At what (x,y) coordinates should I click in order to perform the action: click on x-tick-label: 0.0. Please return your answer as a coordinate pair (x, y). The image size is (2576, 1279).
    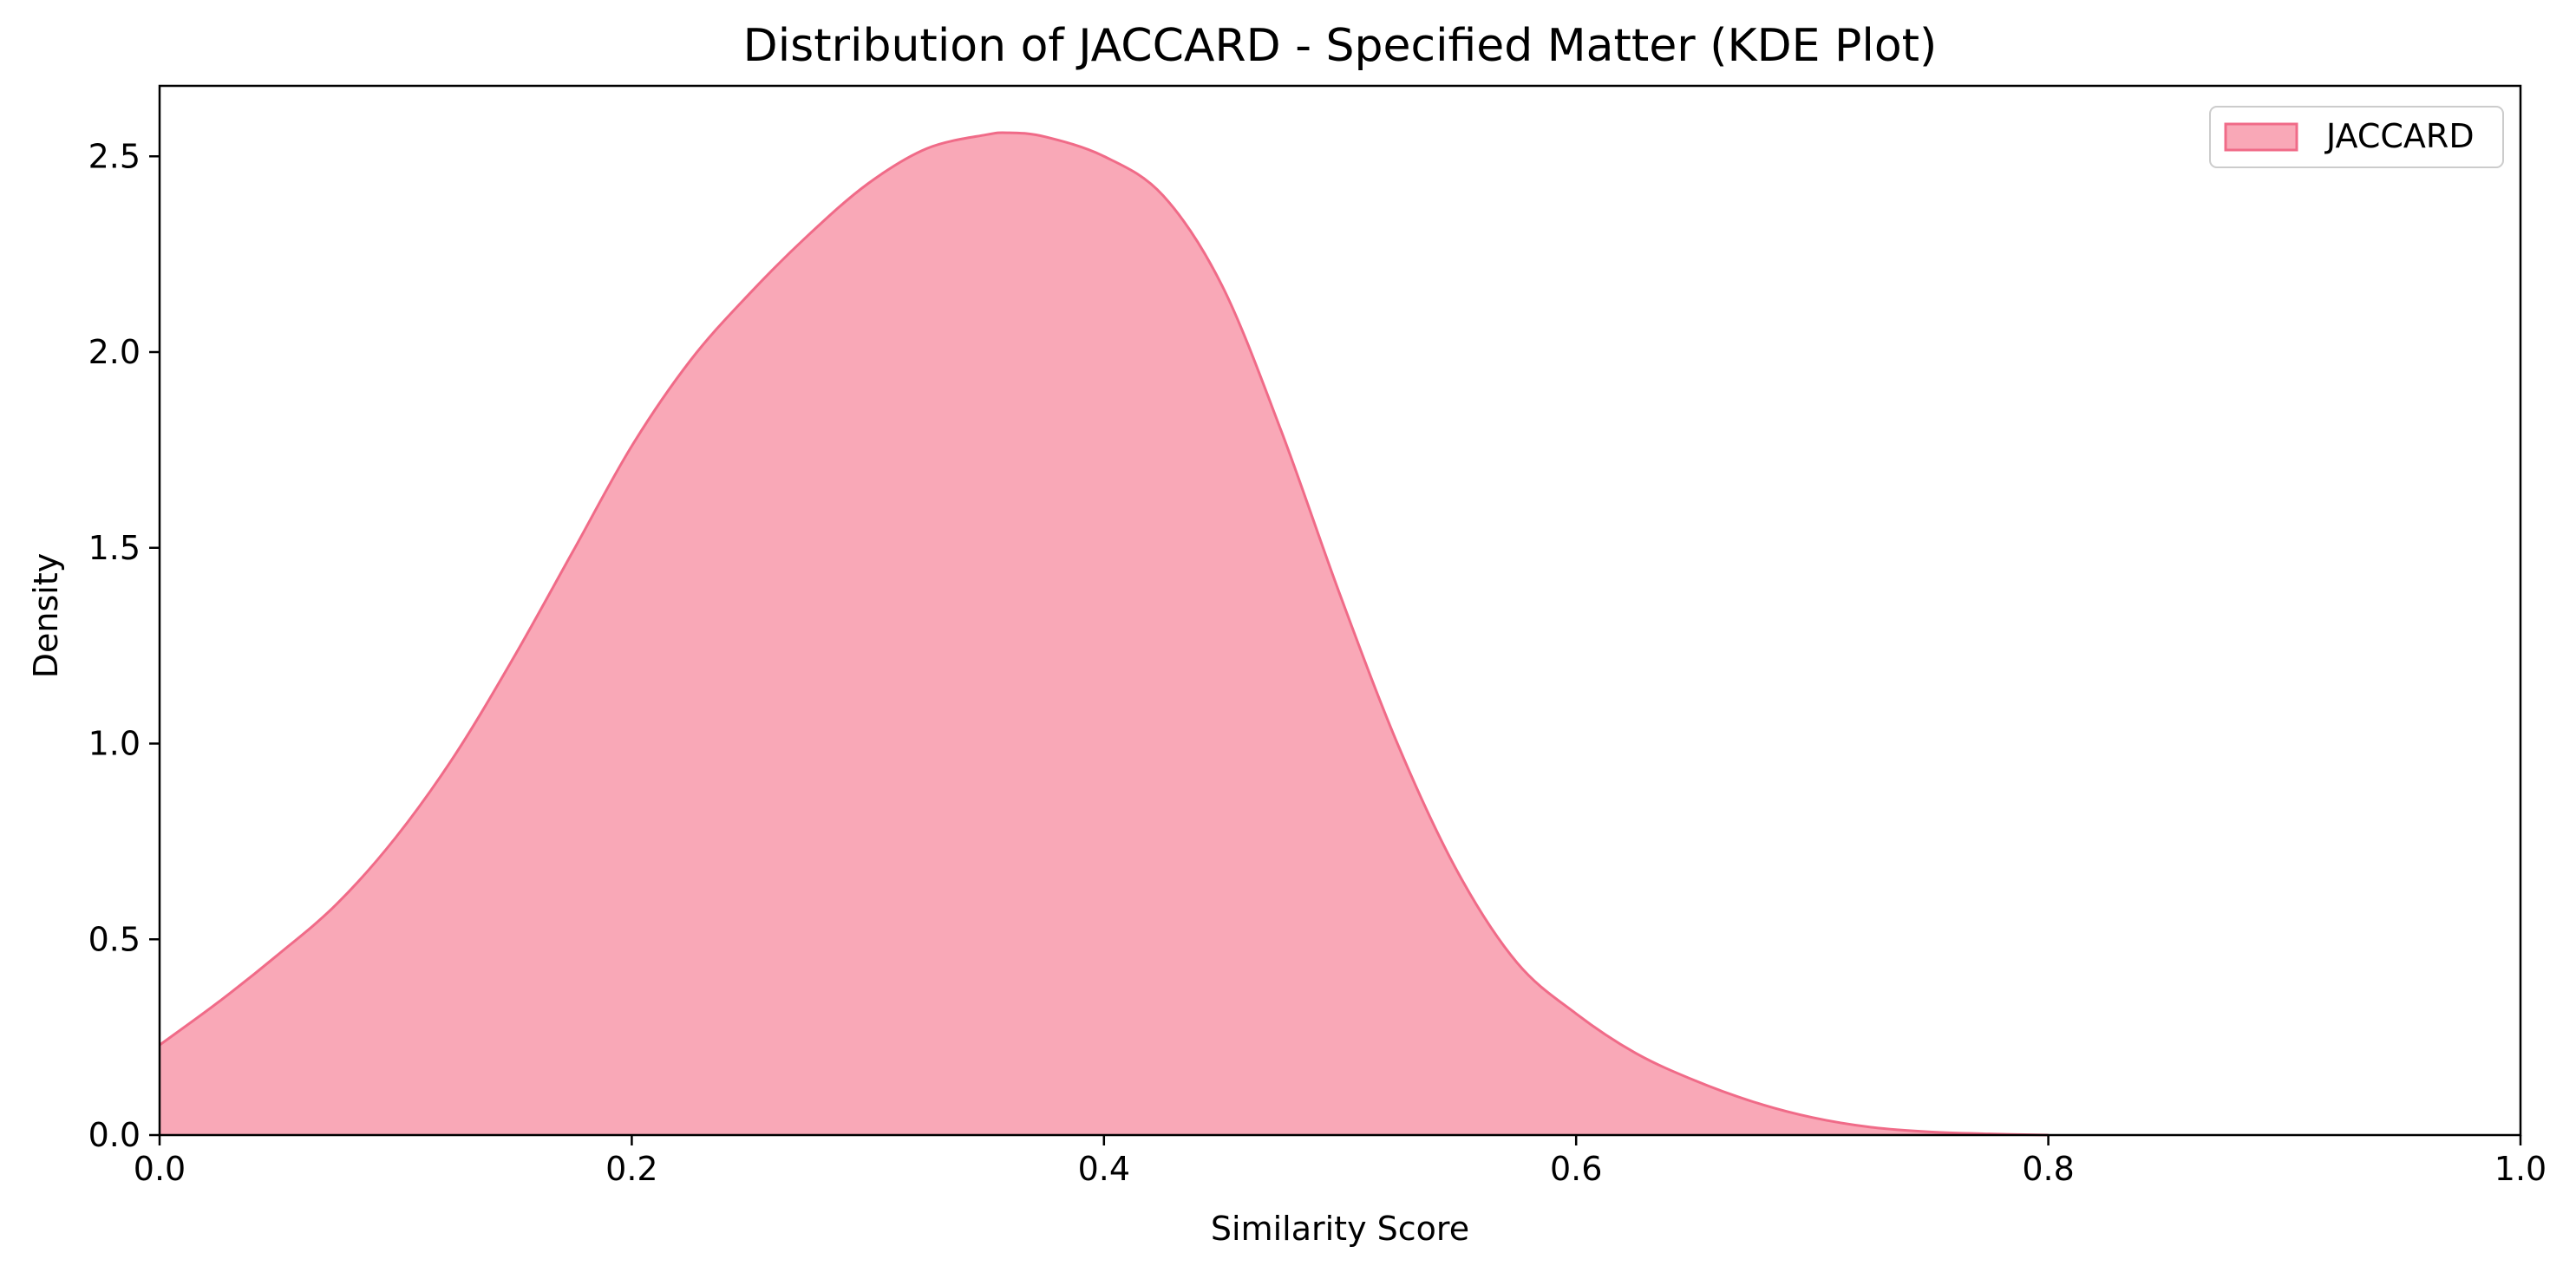
    Looking at the image, I should click on (160, 1169).